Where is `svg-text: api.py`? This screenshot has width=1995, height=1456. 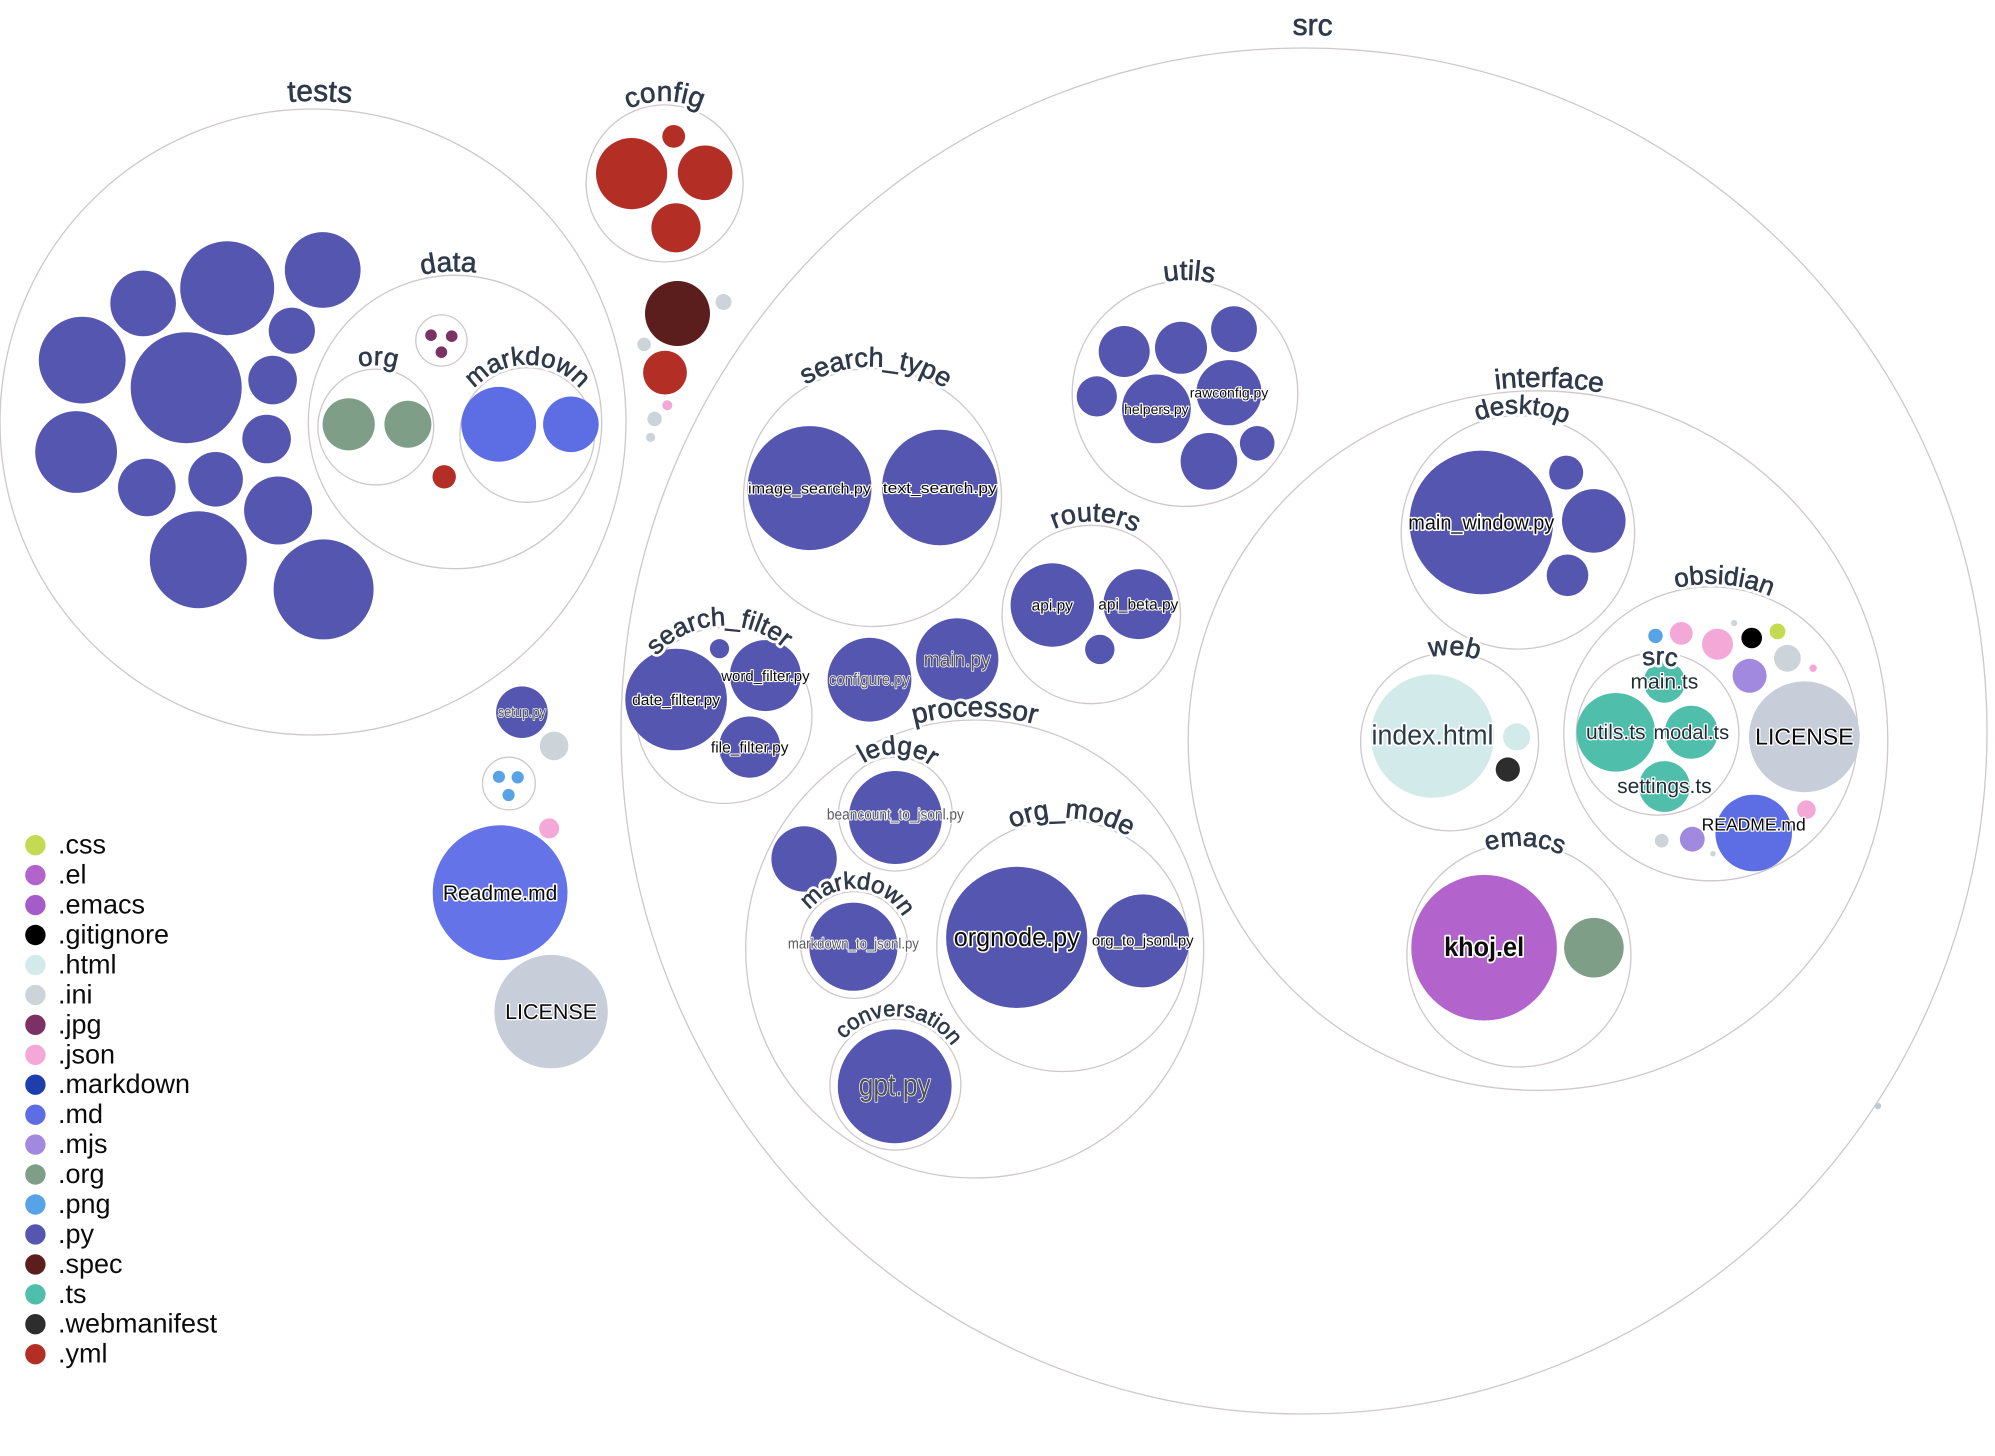 svg-text: api.py is located at coordinates (1053, 606).